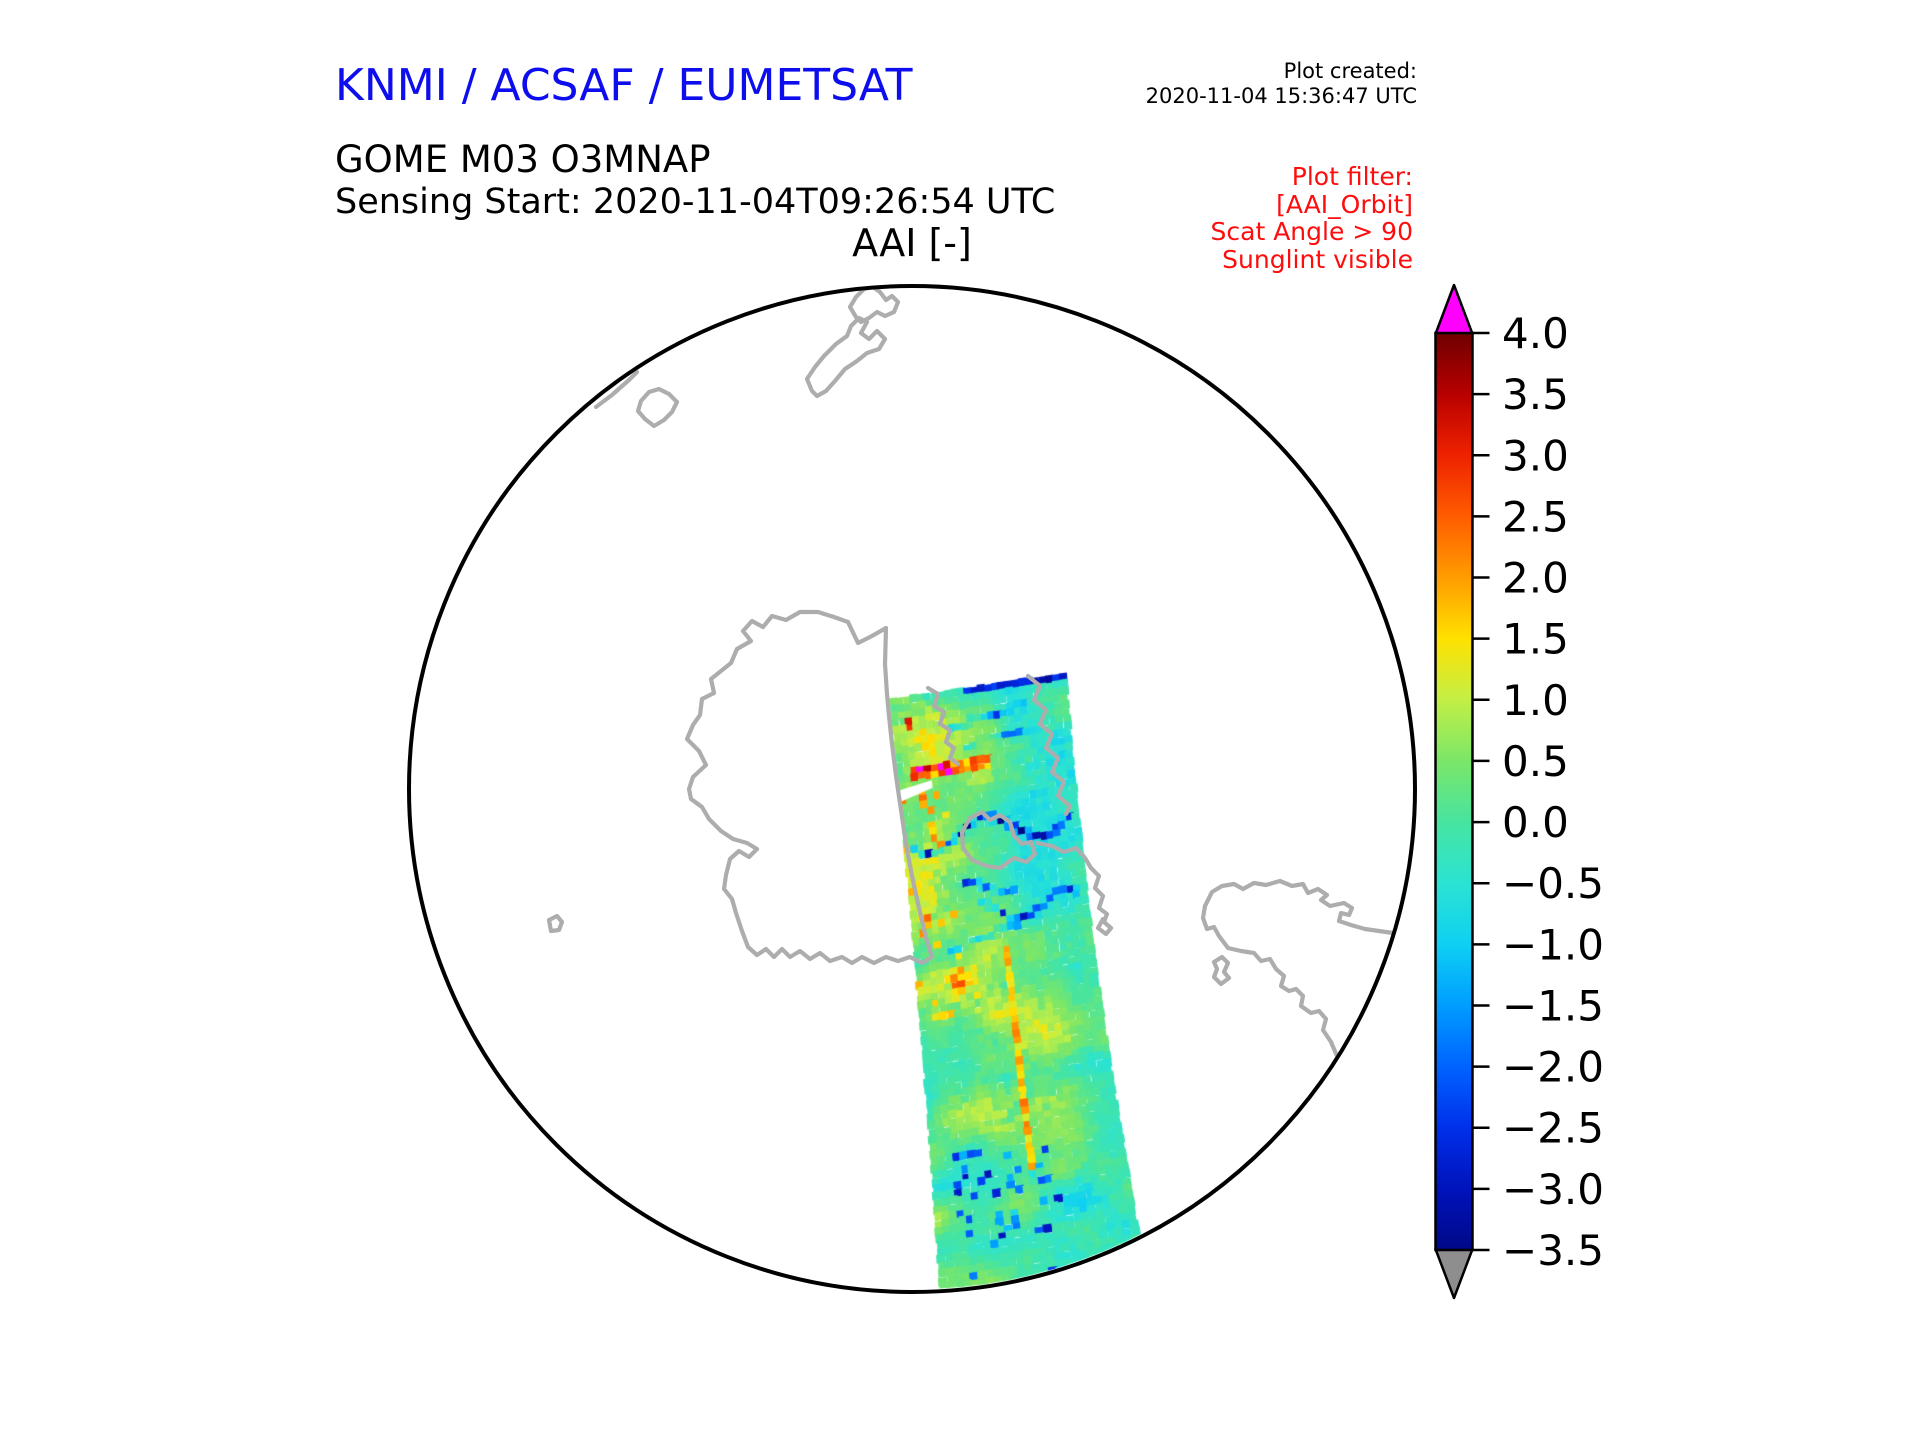 This screenshot has width=1920, height=1440. I want to click on colorbar-under-arrow, so click(1454, 1273).